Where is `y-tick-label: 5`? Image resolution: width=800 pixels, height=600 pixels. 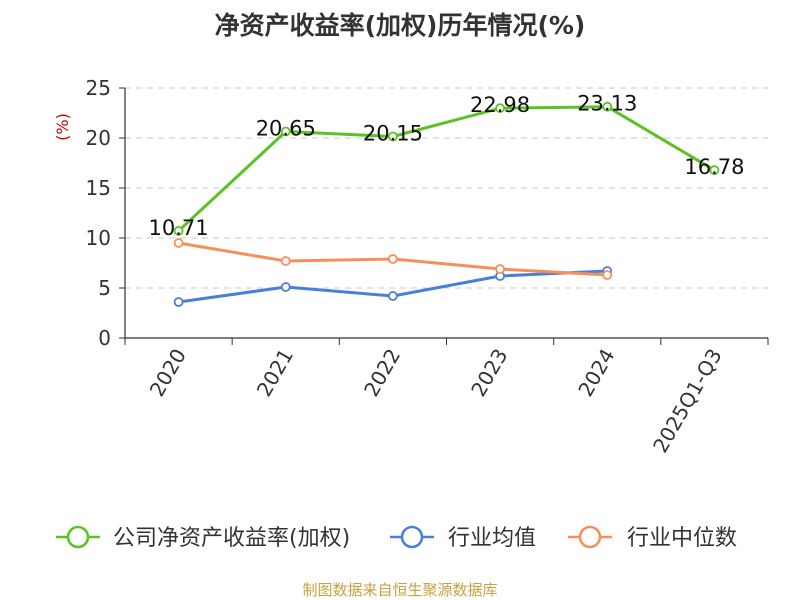
y-tick-label: 5 is located at coordinates (104, 288).